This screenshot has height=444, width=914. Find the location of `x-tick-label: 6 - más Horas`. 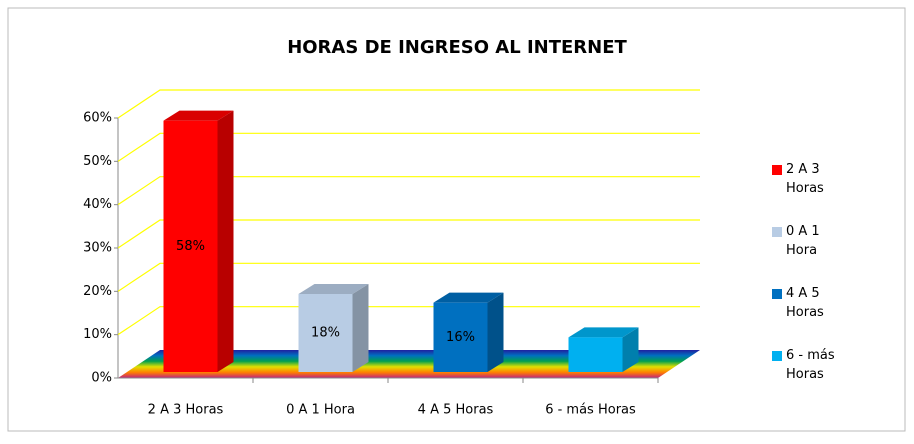

x-tick-label: 6 - más Horas is located at coordinates (590, 410).